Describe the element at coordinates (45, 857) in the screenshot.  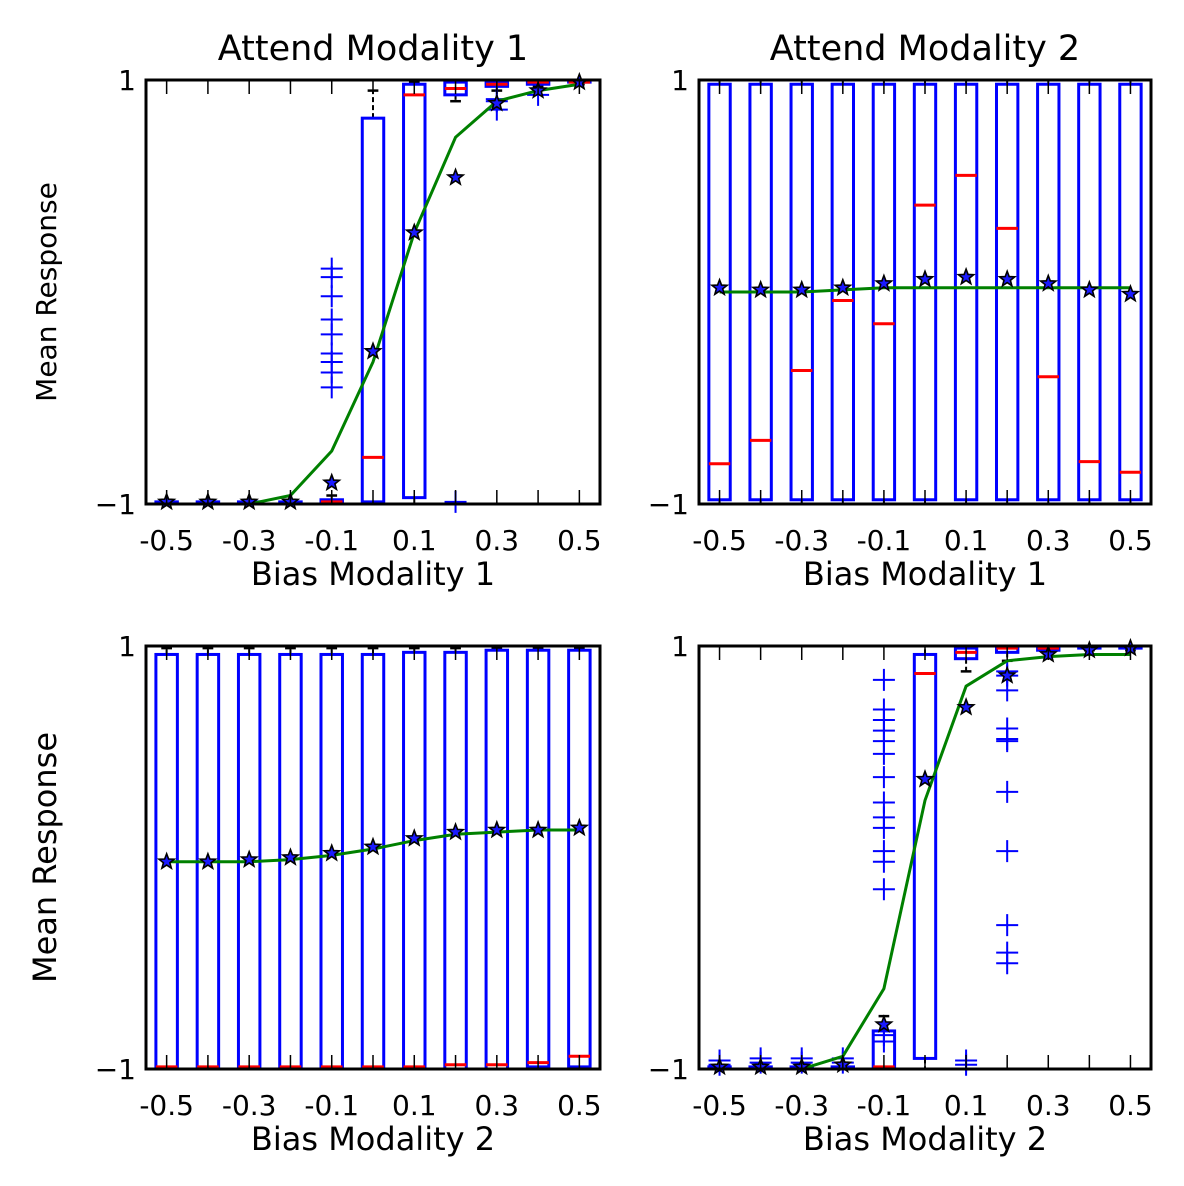
I see `y-axis-label: Mean Response` at that location.